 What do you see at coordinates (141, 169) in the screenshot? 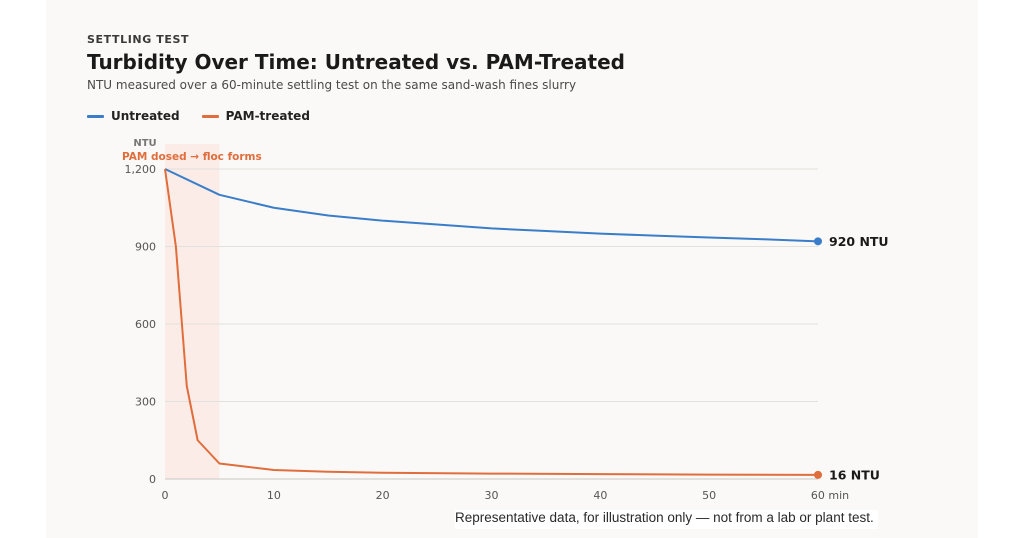
I see `y-tick-label: 1,200` at bounding box center [141, 169].